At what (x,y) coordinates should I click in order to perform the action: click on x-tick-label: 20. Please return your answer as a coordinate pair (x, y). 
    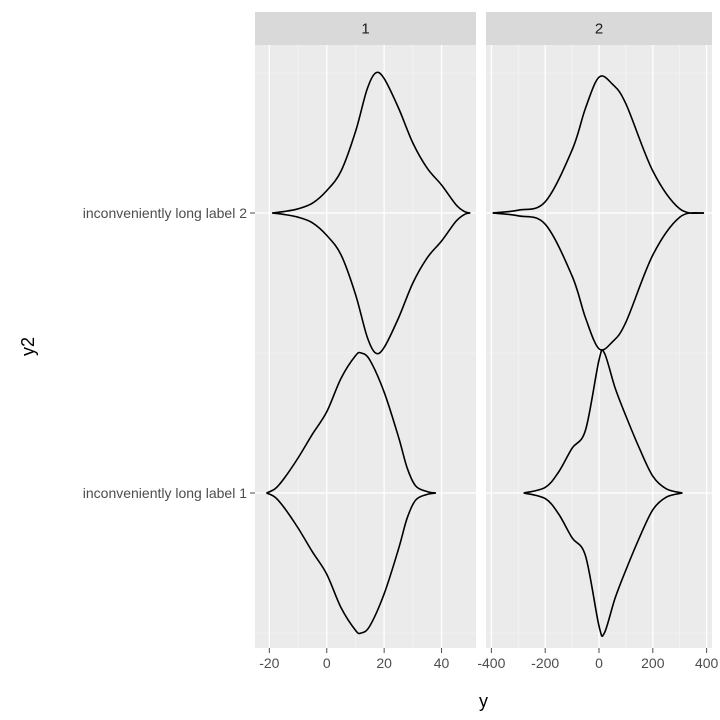
    Looking at the image, I should click on (384, 663).